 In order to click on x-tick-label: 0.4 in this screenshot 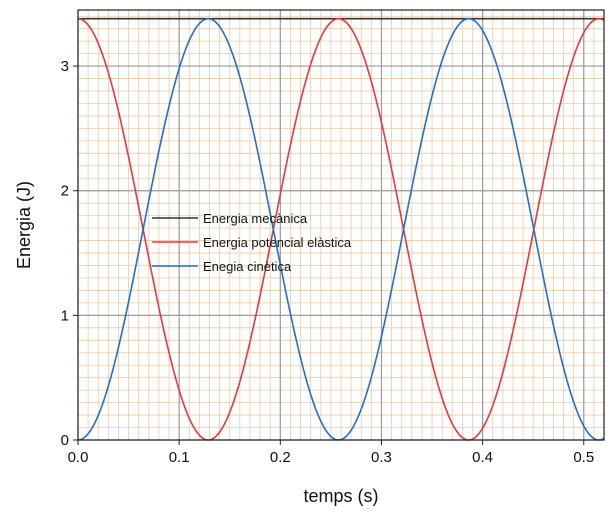, I will do `click(482, 457)`.